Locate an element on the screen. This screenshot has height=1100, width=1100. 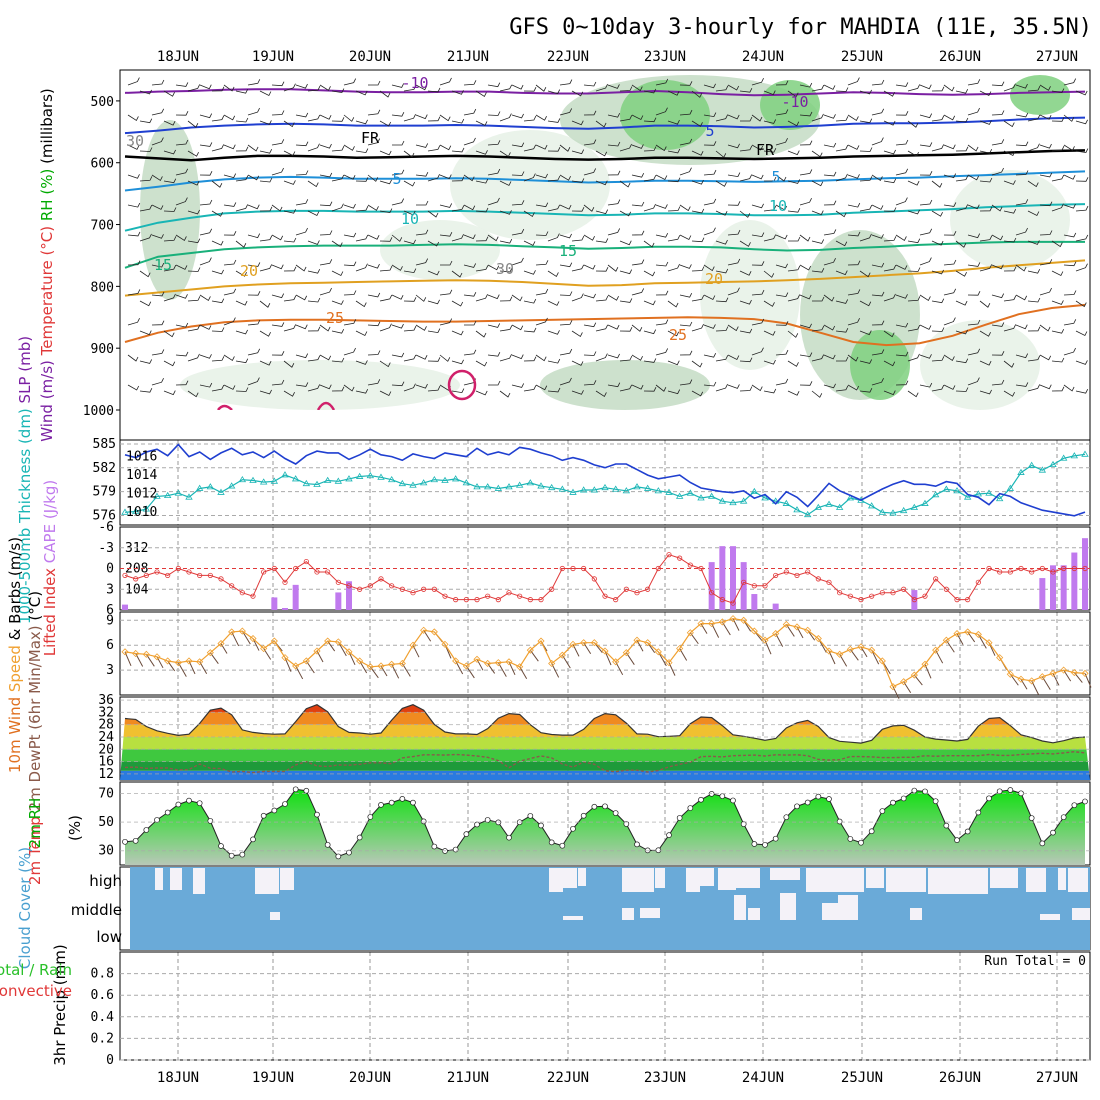
cloud-row-low: low is located at coordinates (109, 937).